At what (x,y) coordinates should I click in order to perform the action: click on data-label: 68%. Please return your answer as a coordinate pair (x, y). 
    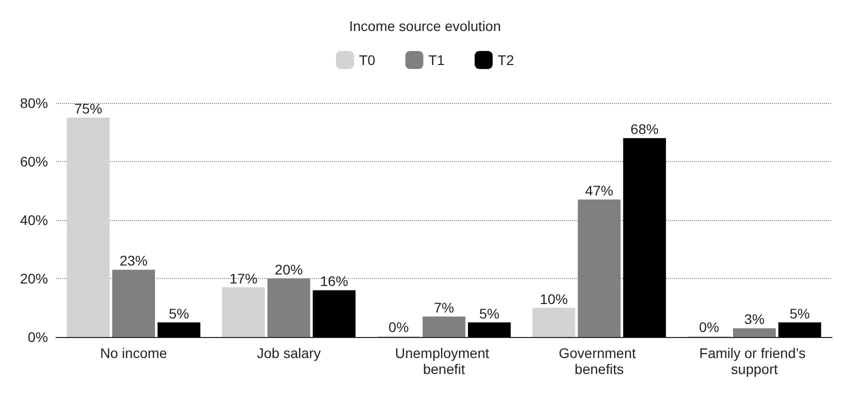
    Looking at the image, I should click on (644, 129).